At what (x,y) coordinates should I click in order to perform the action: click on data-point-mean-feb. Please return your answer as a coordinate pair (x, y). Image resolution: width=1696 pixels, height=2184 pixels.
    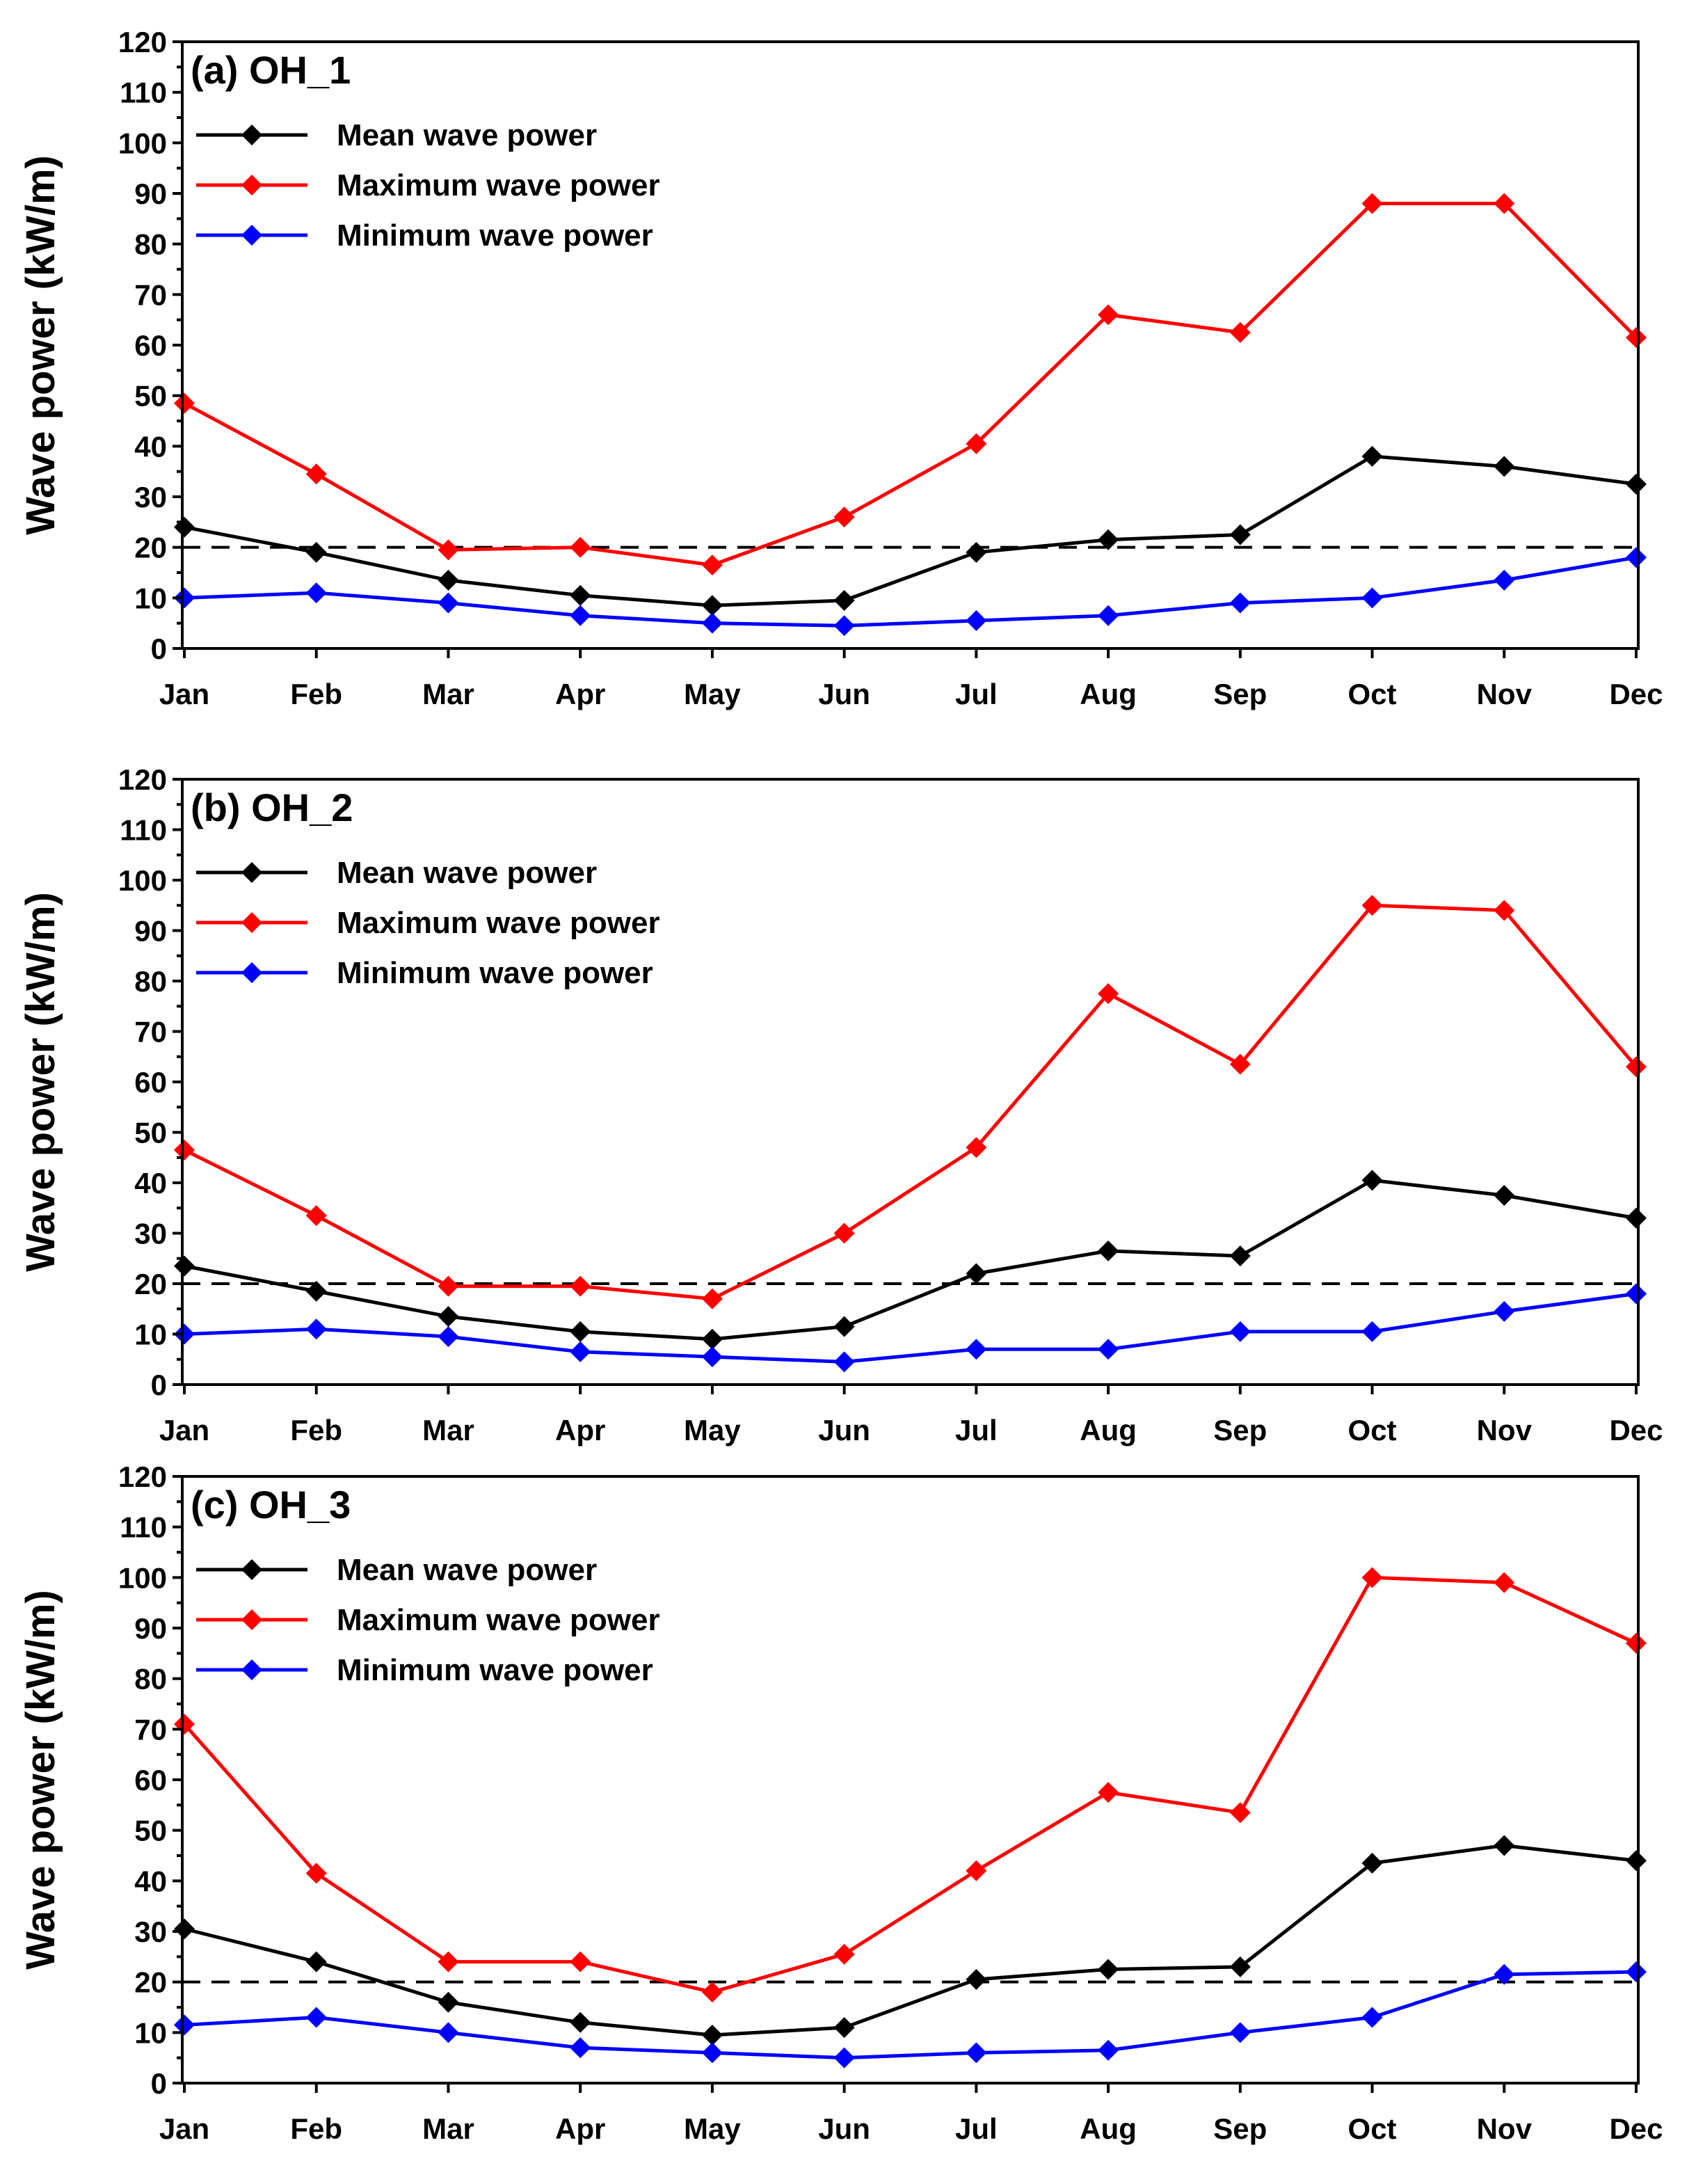
    Looking at the image, I should click on (316, 1962).